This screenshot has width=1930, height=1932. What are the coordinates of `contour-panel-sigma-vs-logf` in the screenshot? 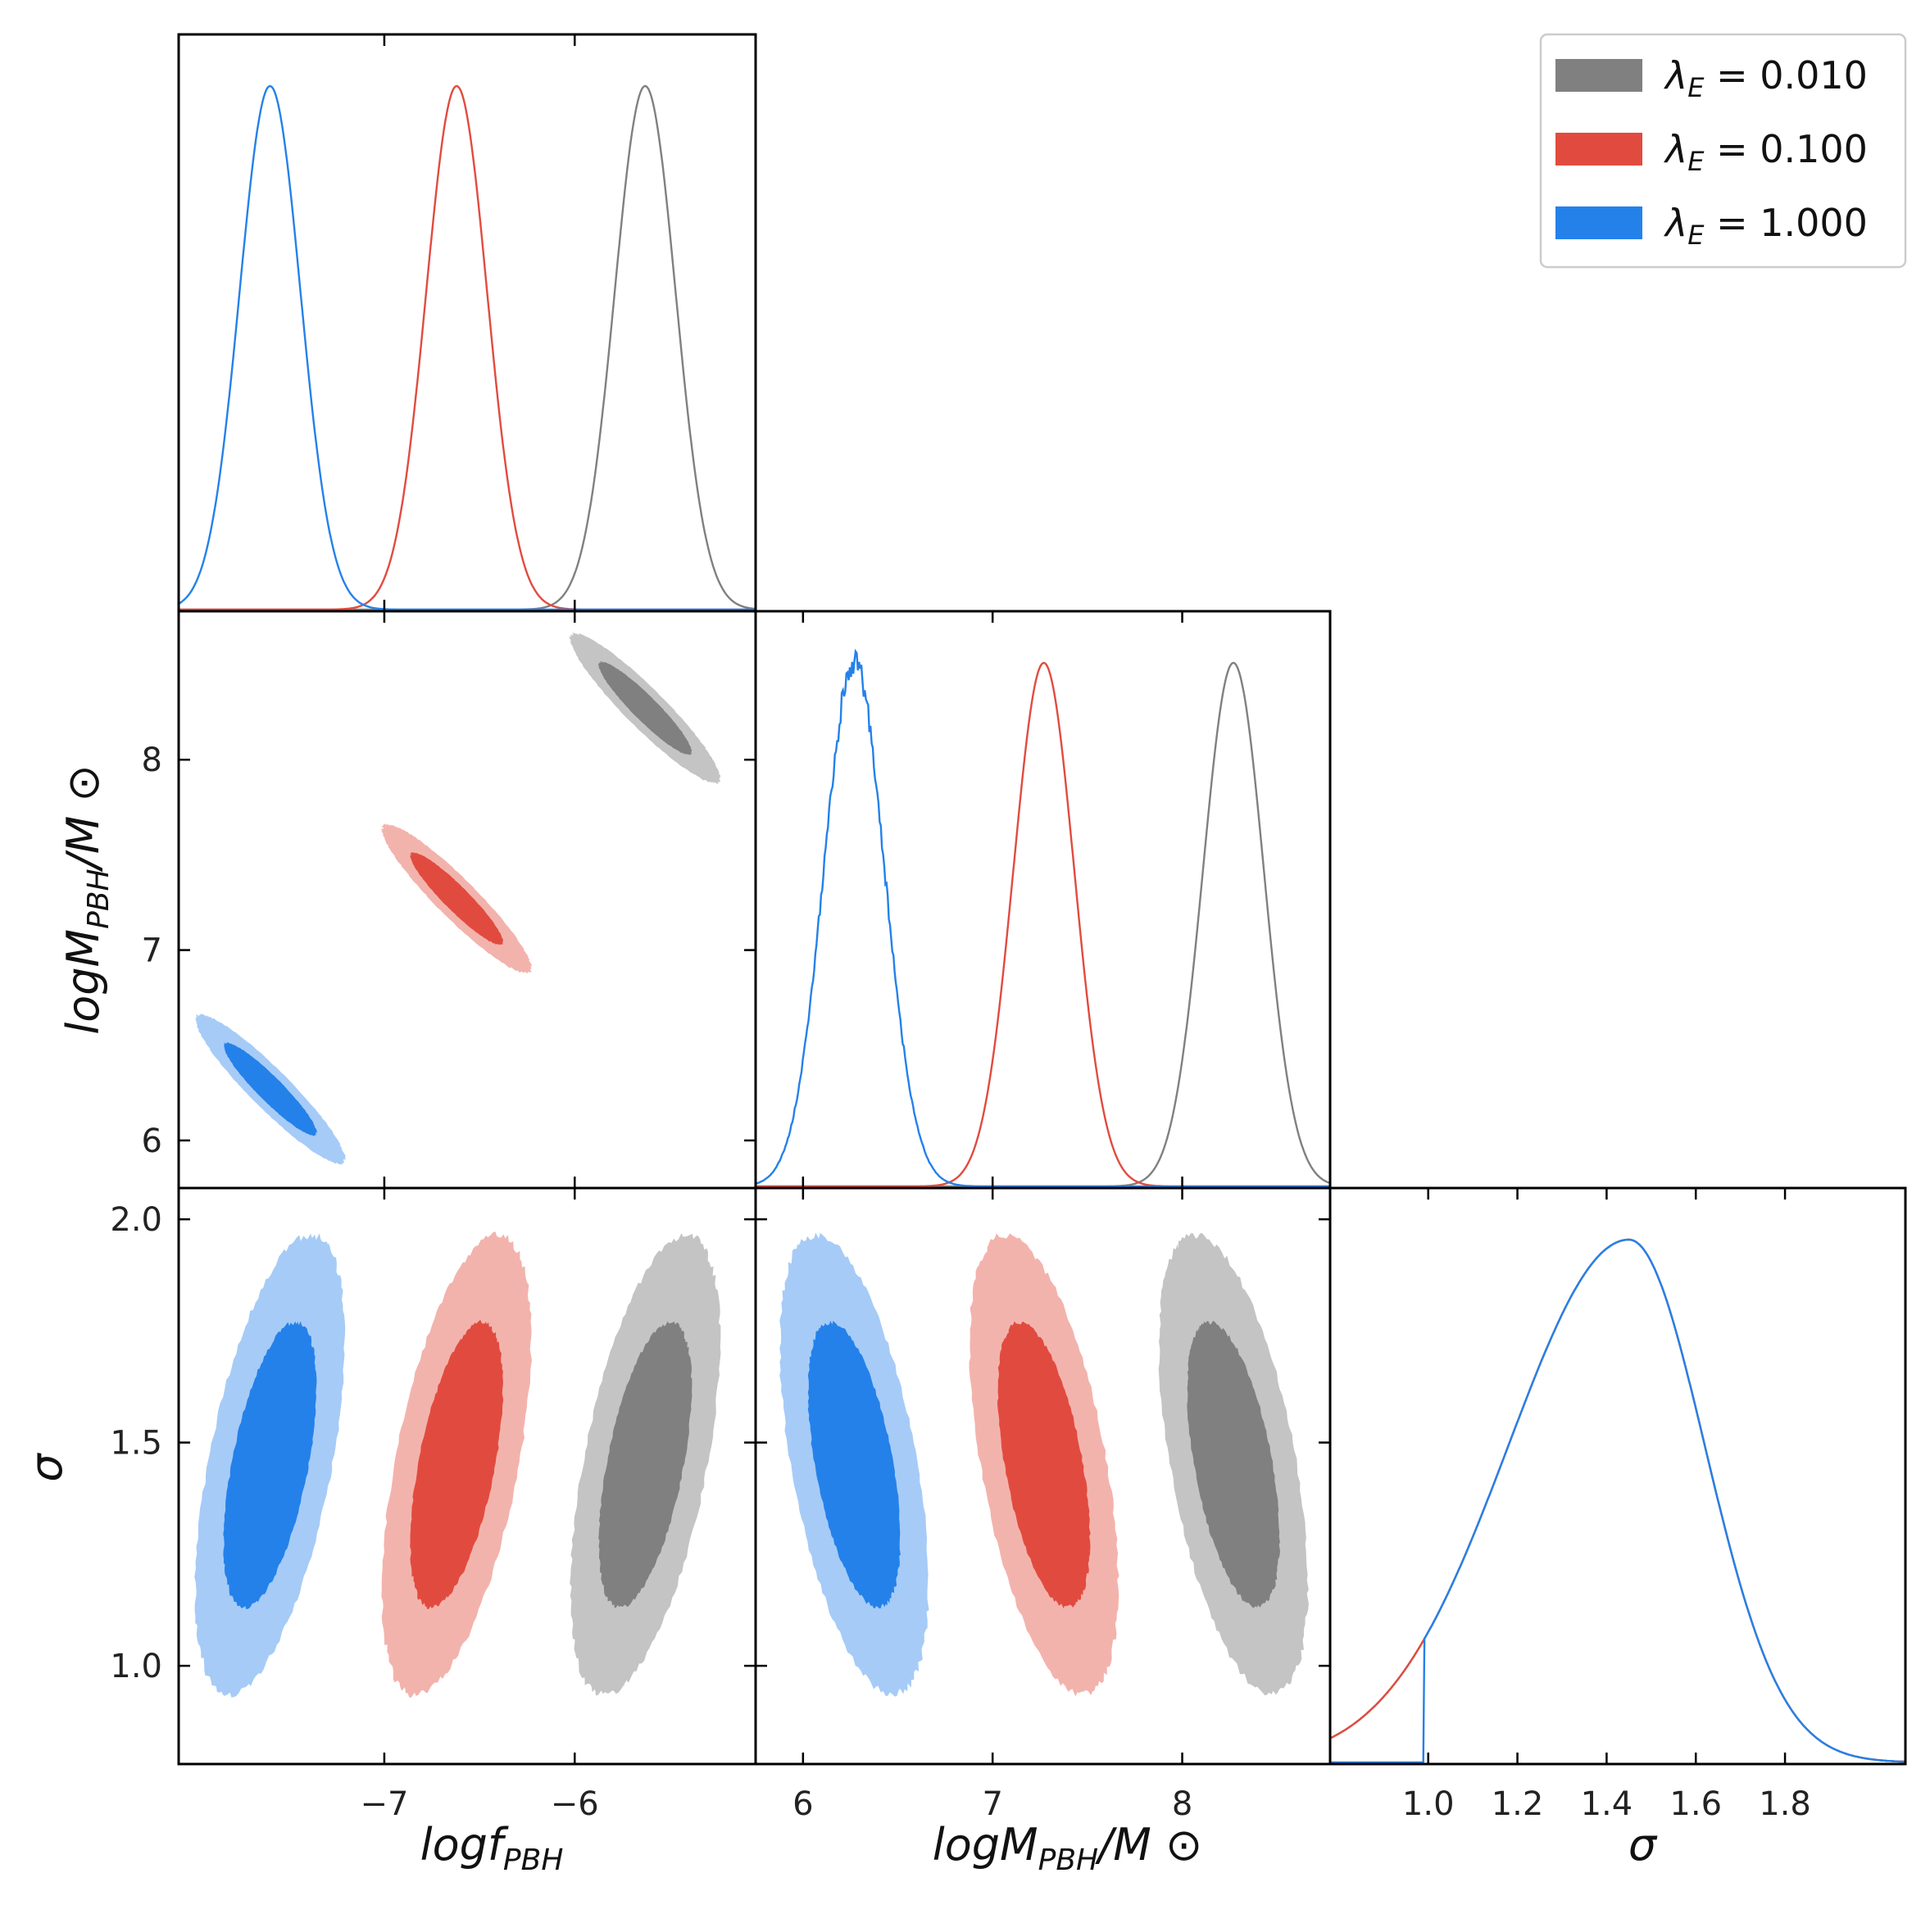 It's located at (467, 1476).